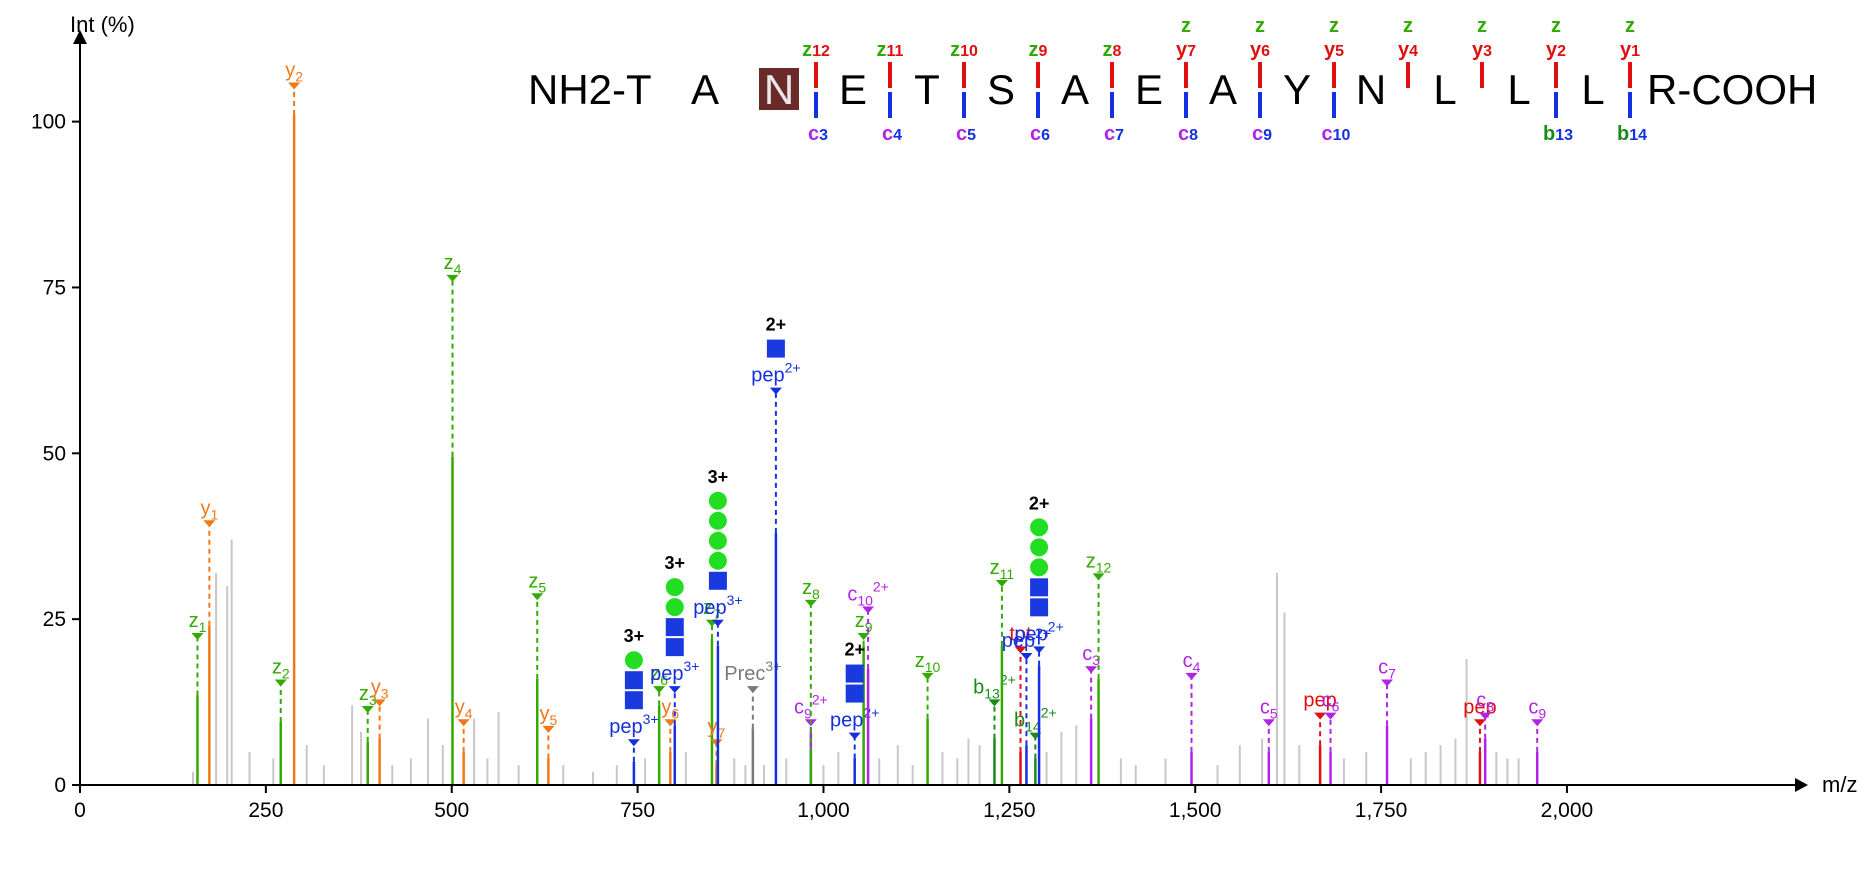  Describe the element at coordinates (779, 89) in the screenshot. I see `residue-letter: N` at that location.